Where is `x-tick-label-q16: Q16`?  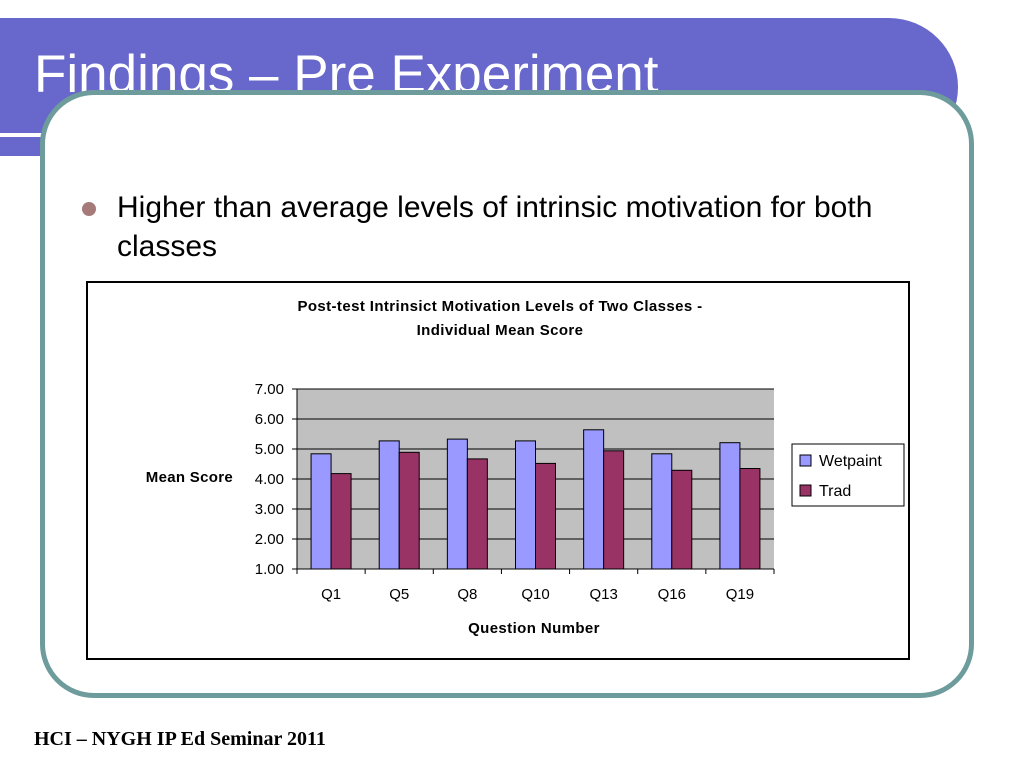
x-tick-label-q16: Q16 is located at coordinates (672, 594).